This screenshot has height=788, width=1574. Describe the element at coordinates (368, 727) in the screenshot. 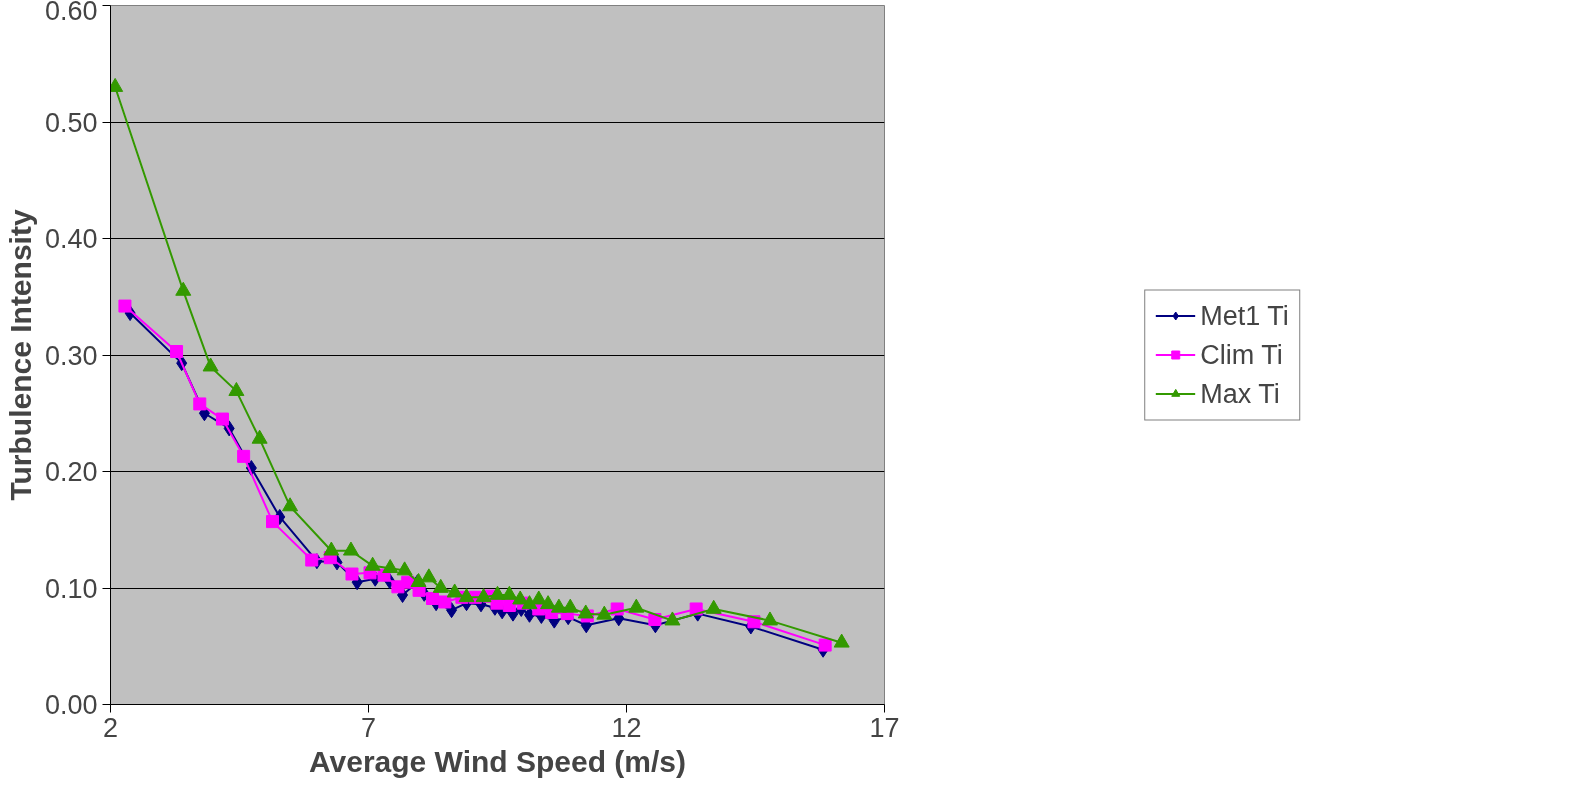

I see `x-tick-label: 7` at that location.